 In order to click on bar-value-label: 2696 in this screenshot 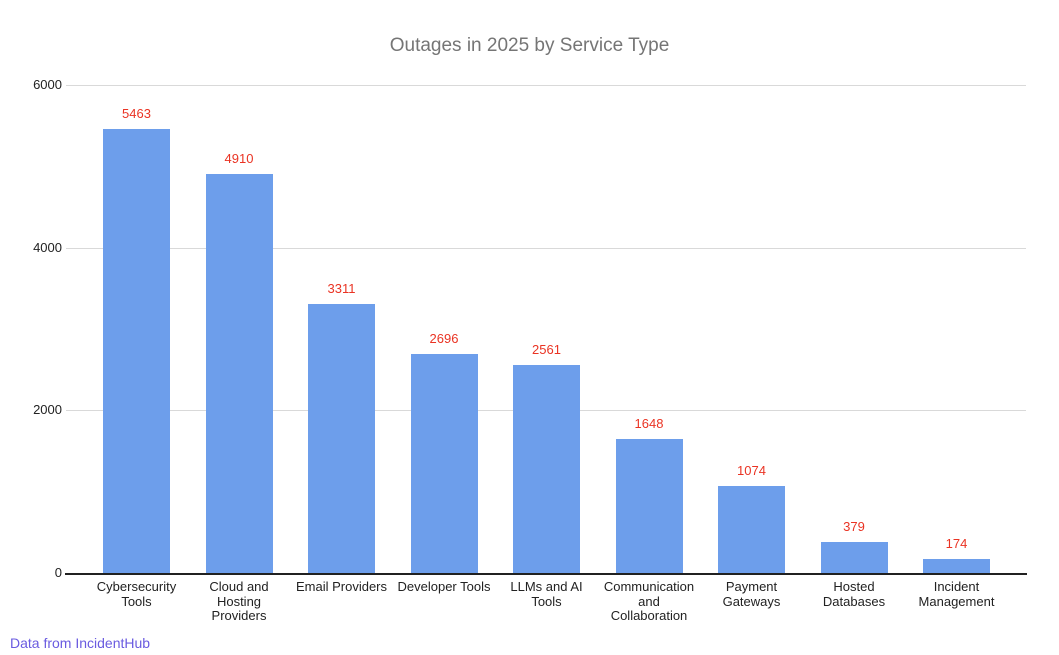, I will do `click(444, 338)`.